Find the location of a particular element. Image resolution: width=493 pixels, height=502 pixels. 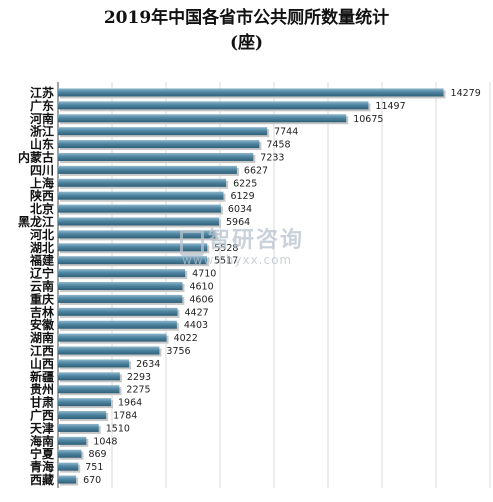

value-label: 1784 is located at coordinates (125, 416).